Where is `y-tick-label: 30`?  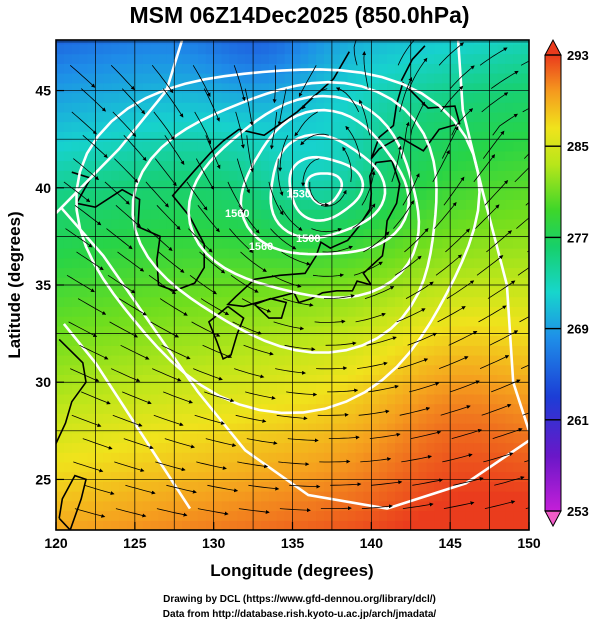
y-tick-label: 30 is located at coordinates (43, 382).